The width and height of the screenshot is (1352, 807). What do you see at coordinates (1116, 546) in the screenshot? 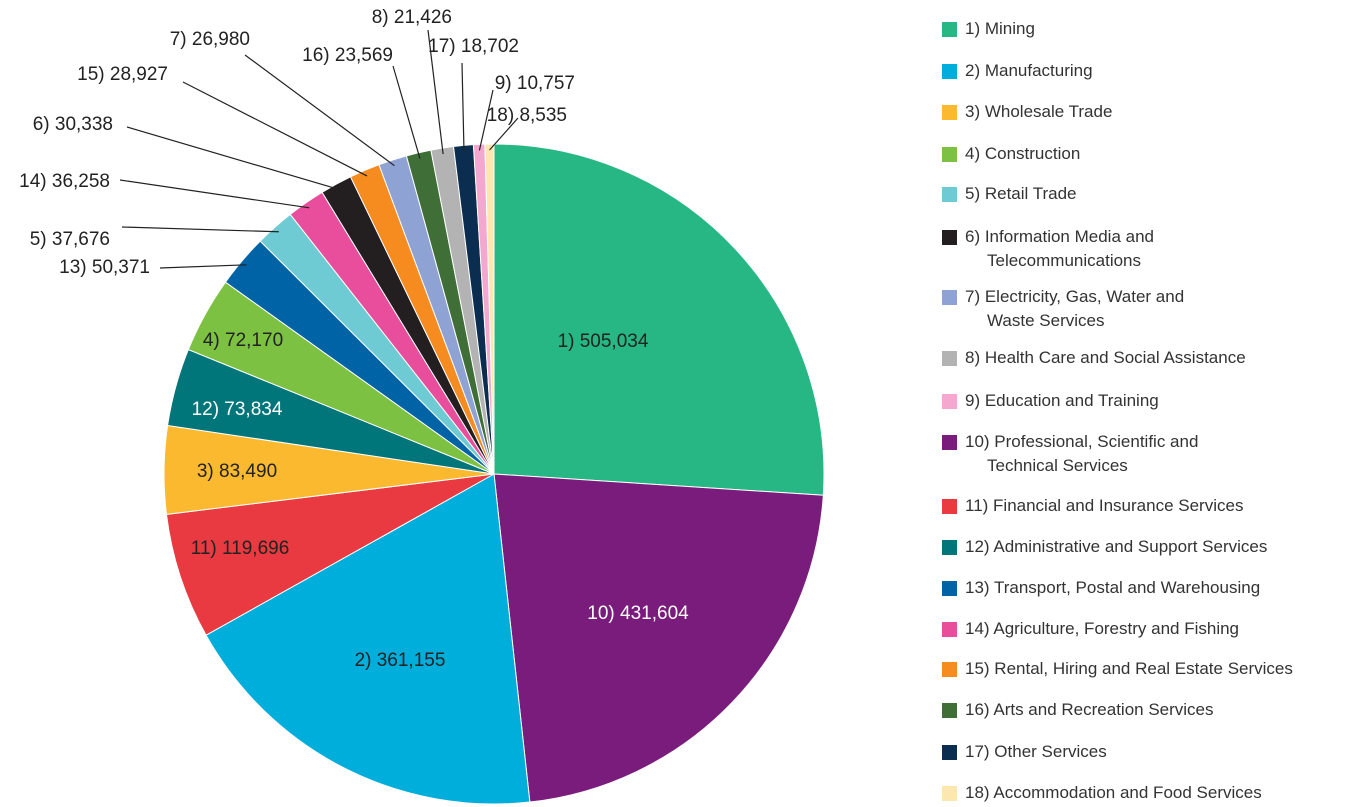
I see `legend-label: 12) Administrative and Support Services` at bounding box center [1116, 546].